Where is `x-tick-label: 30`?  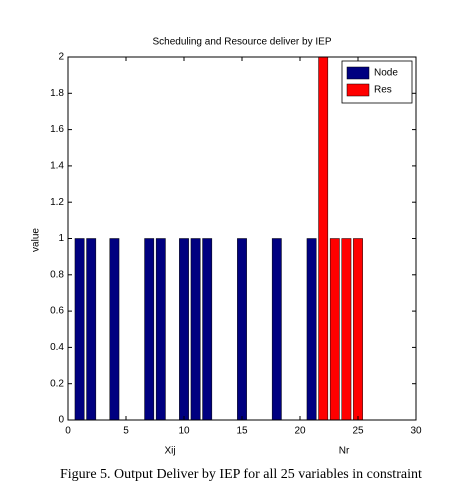 x-tick-label: 30 is located at coordinates (416, 431).